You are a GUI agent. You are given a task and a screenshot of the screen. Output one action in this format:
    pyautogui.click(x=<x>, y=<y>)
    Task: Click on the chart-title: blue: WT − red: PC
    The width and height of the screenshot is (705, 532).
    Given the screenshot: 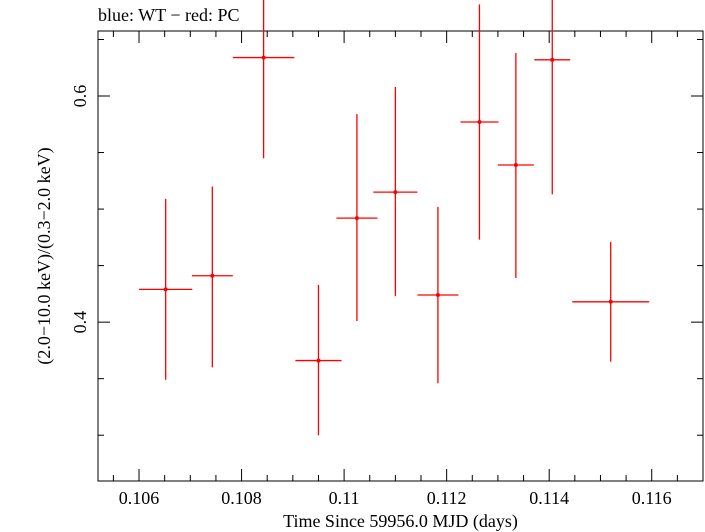 What is the action you would take?
    pyautogui.click(x=169, y=15)
    